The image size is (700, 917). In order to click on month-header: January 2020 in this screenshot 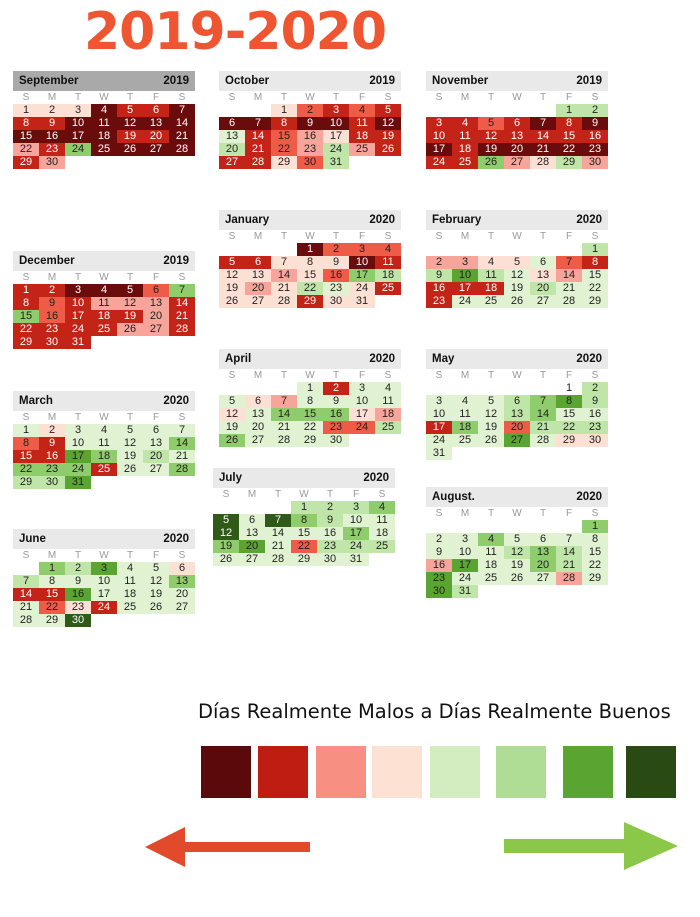, I will do `click(310, 220)`.